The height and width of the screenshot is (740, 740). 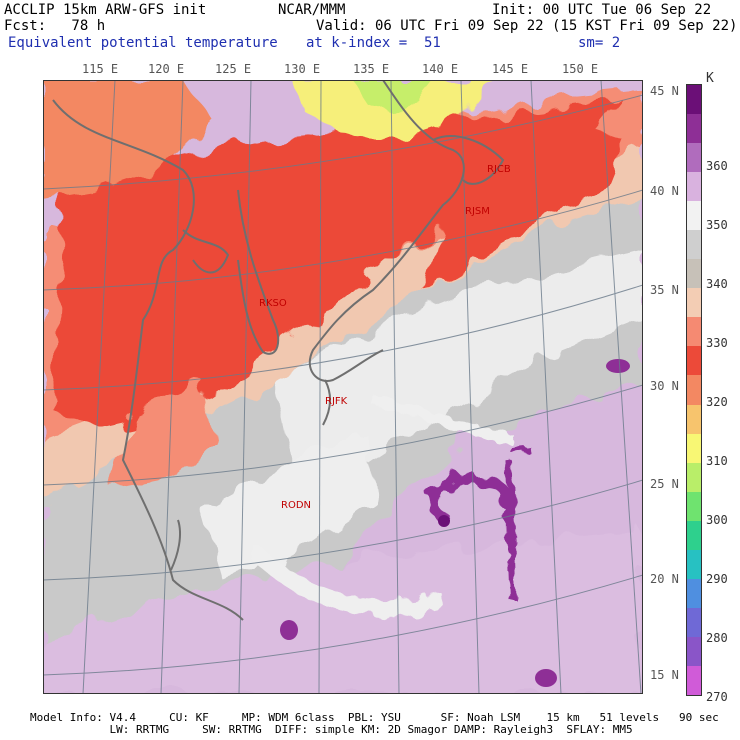 What do you see at coordinates (510, 69) in the screenshot?
I see `lon-label: 145 E` at bounding box center [510, 69].